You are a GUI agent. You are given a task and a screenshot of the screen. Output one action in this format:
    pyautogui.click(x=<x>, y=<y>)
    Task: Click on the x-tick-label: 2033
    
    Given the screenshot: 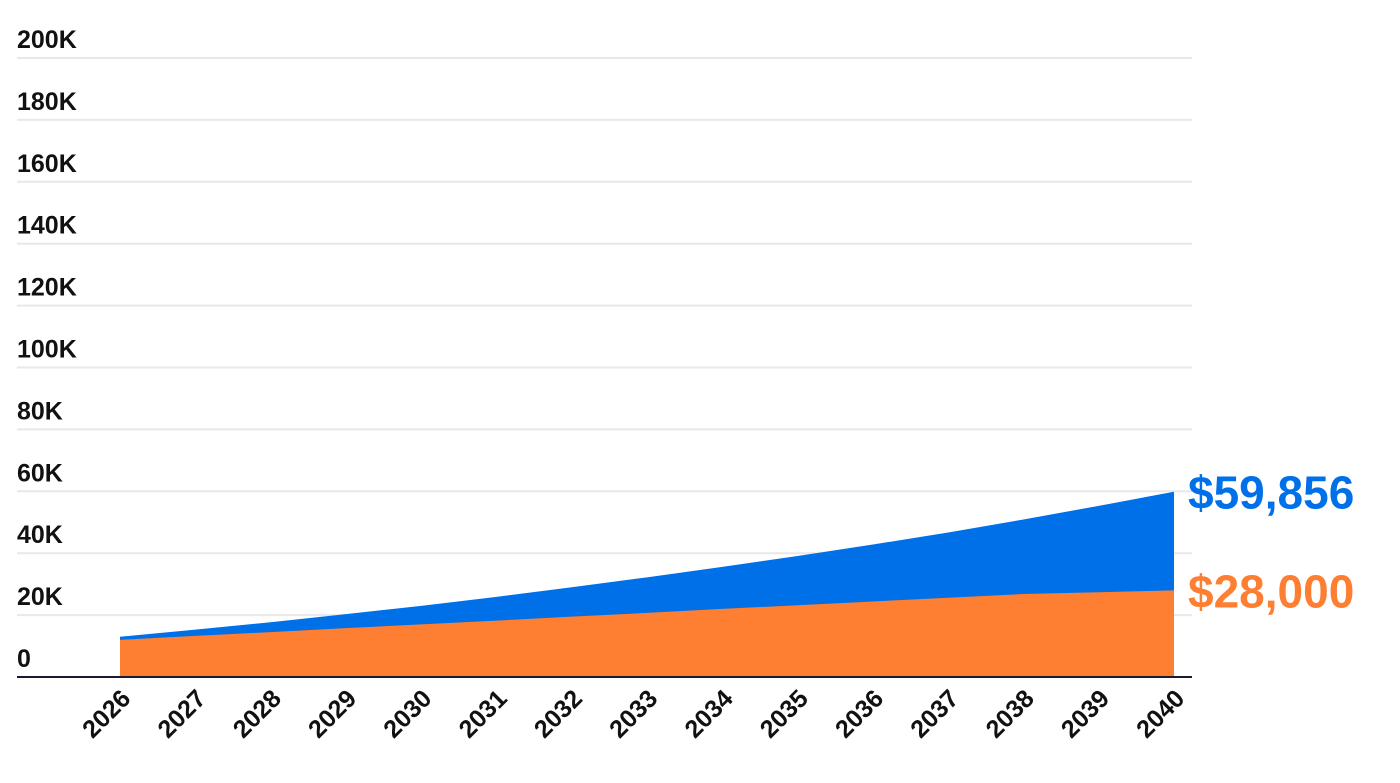 What is the action you would take?
    pyautogui.click(x=633, y=713)
    